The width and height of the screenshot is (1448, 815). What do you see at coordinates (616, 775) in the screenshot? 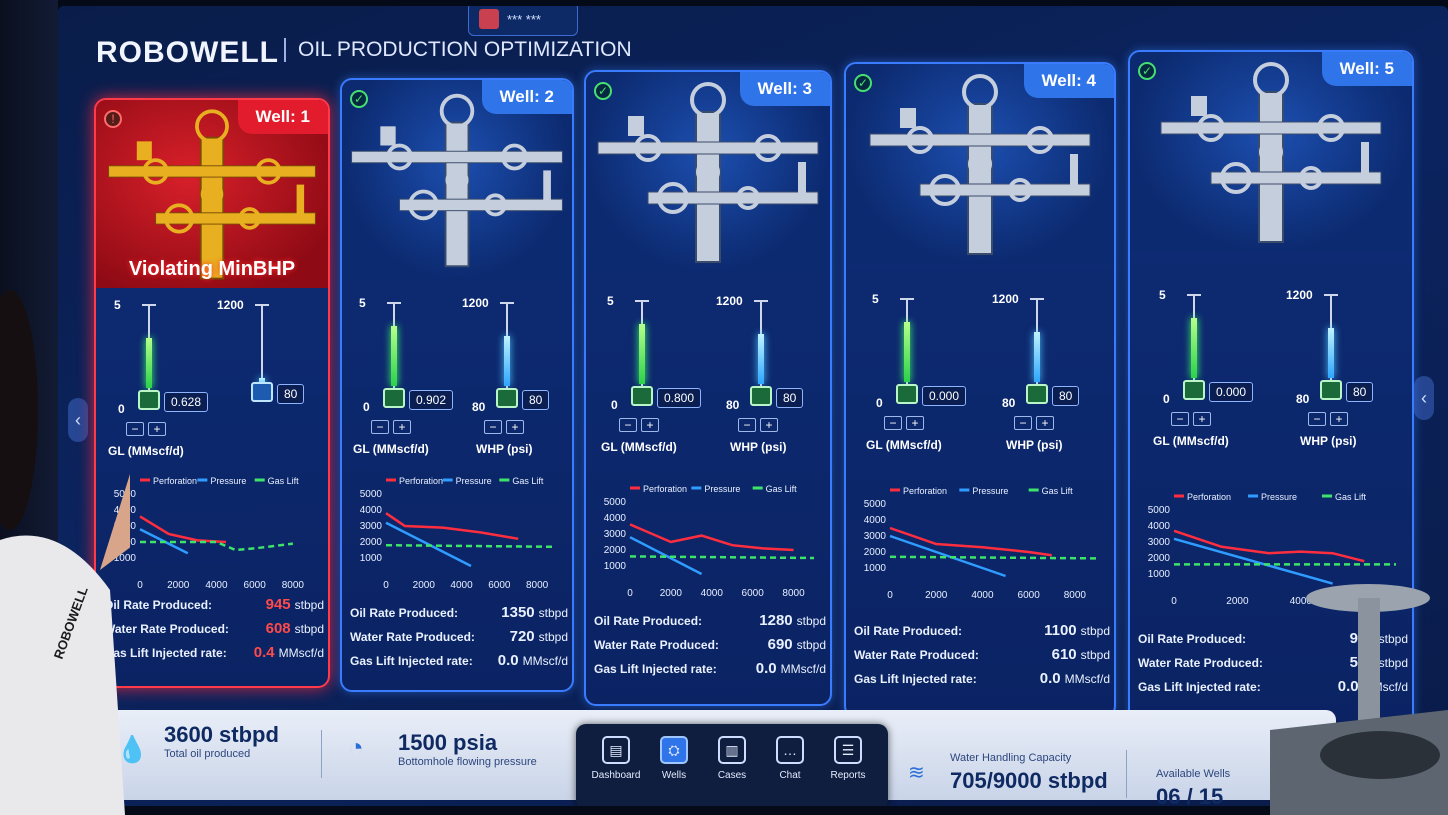
I see `nav-label: Dashboard` at bounding box center [616, 775].